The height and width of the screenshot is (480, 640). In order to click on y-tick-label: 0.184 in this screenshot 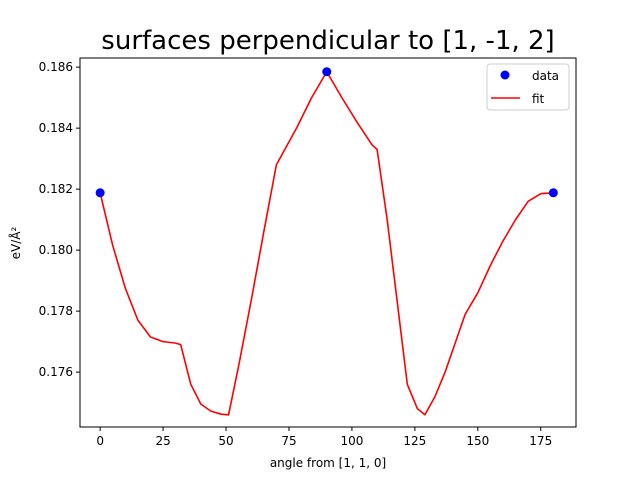, I will do `click(56, 128)`.